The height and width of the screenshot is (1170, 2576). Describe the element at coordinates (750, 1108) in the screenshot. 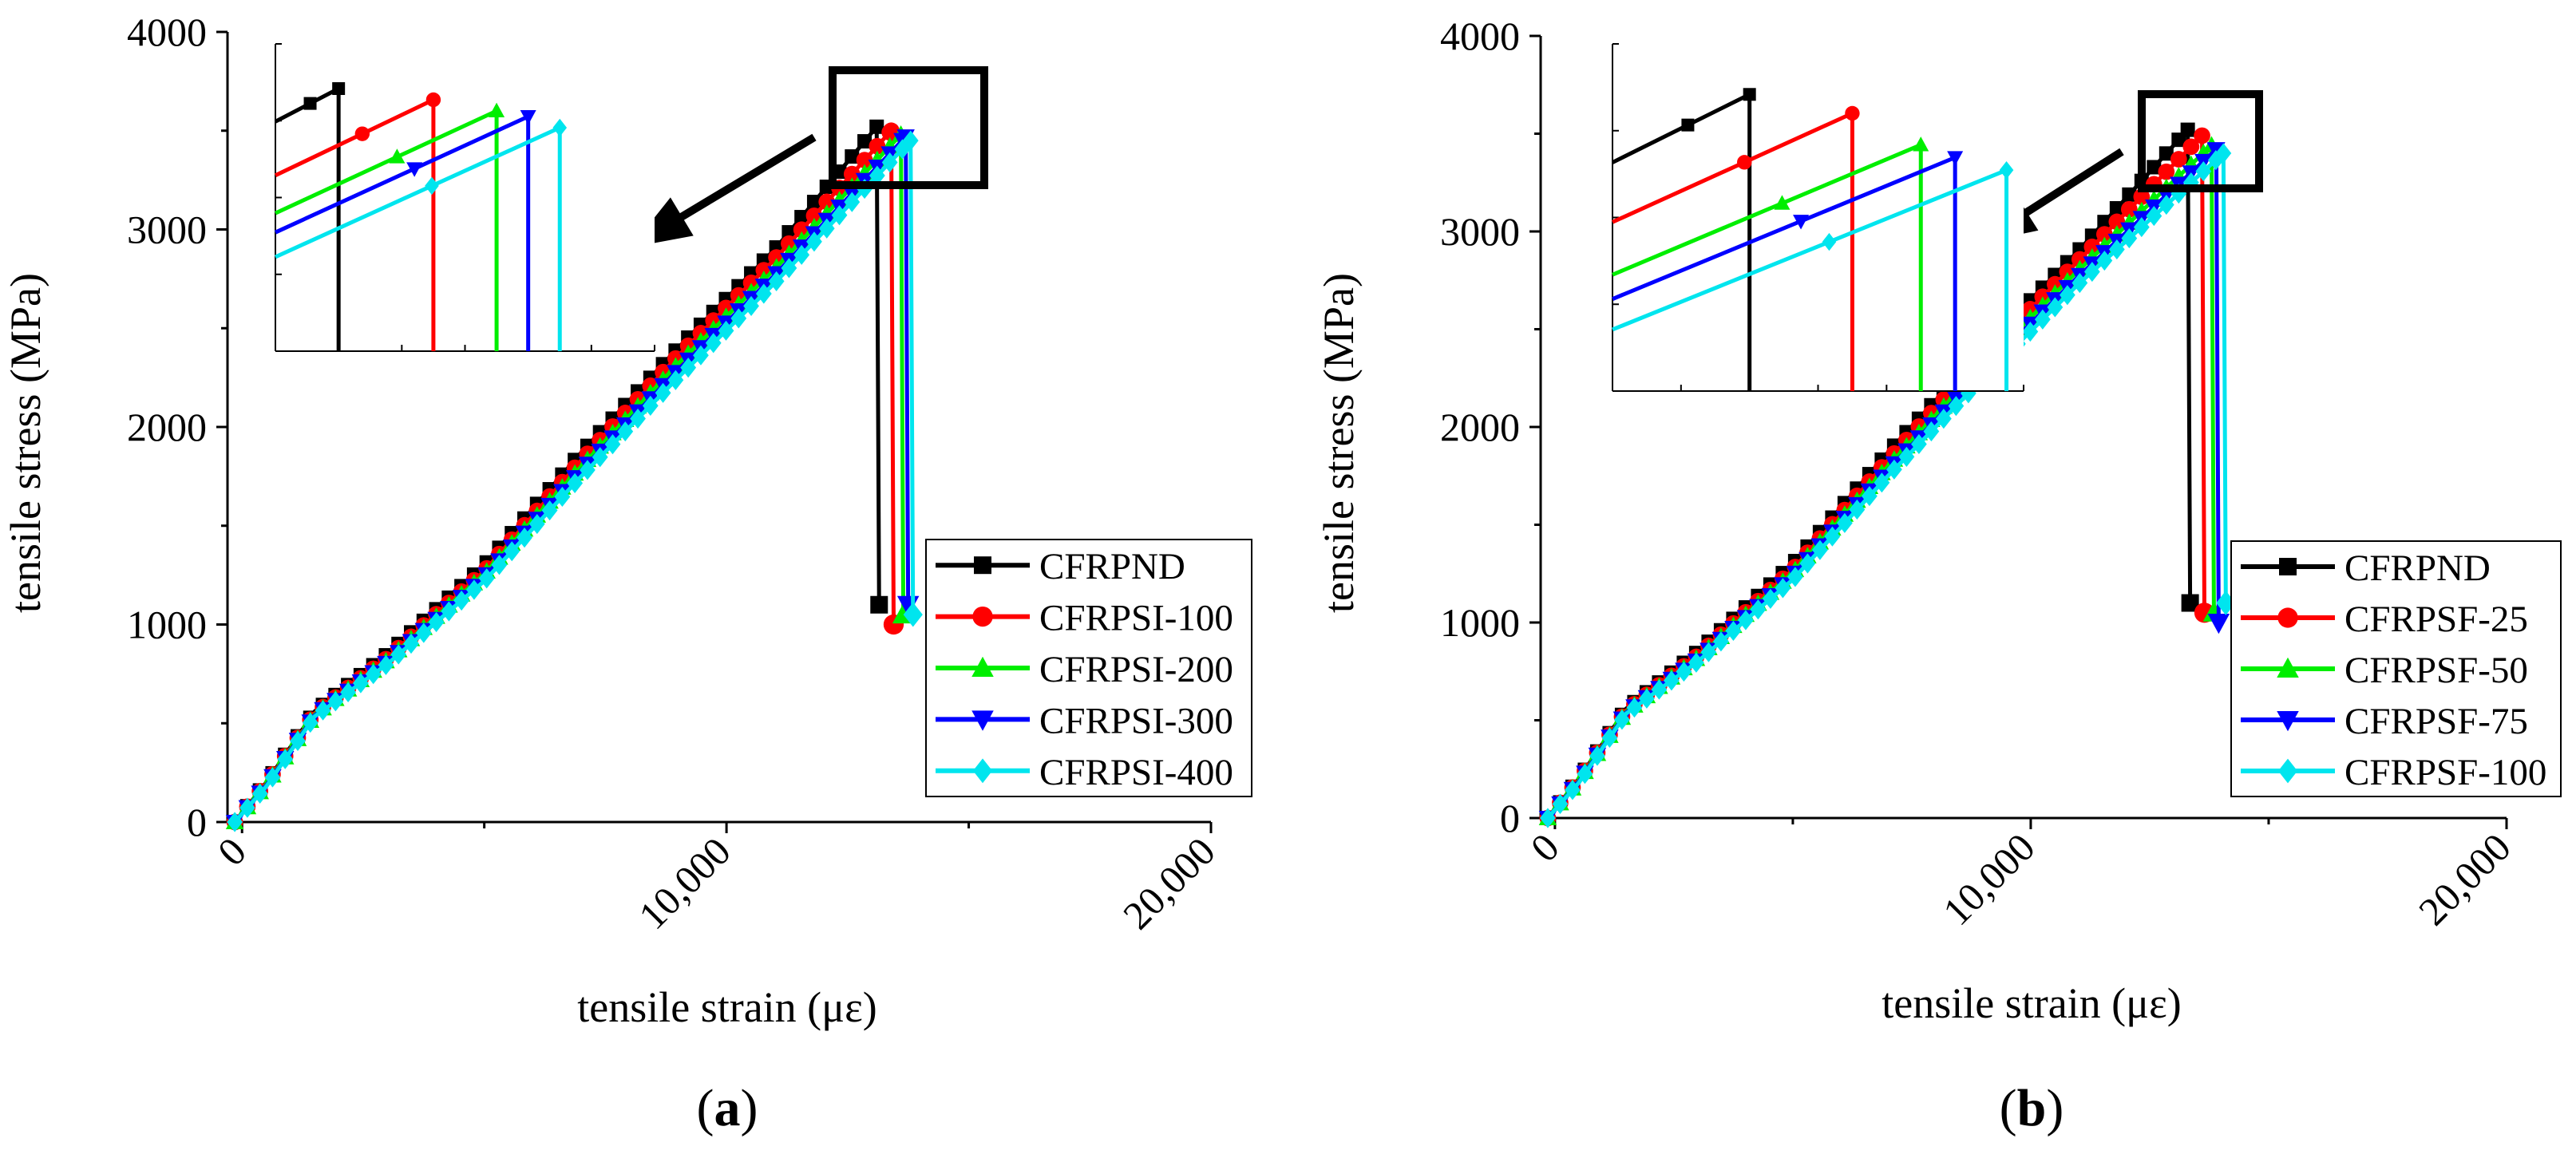

I see `panel-label-close: )` at that location.